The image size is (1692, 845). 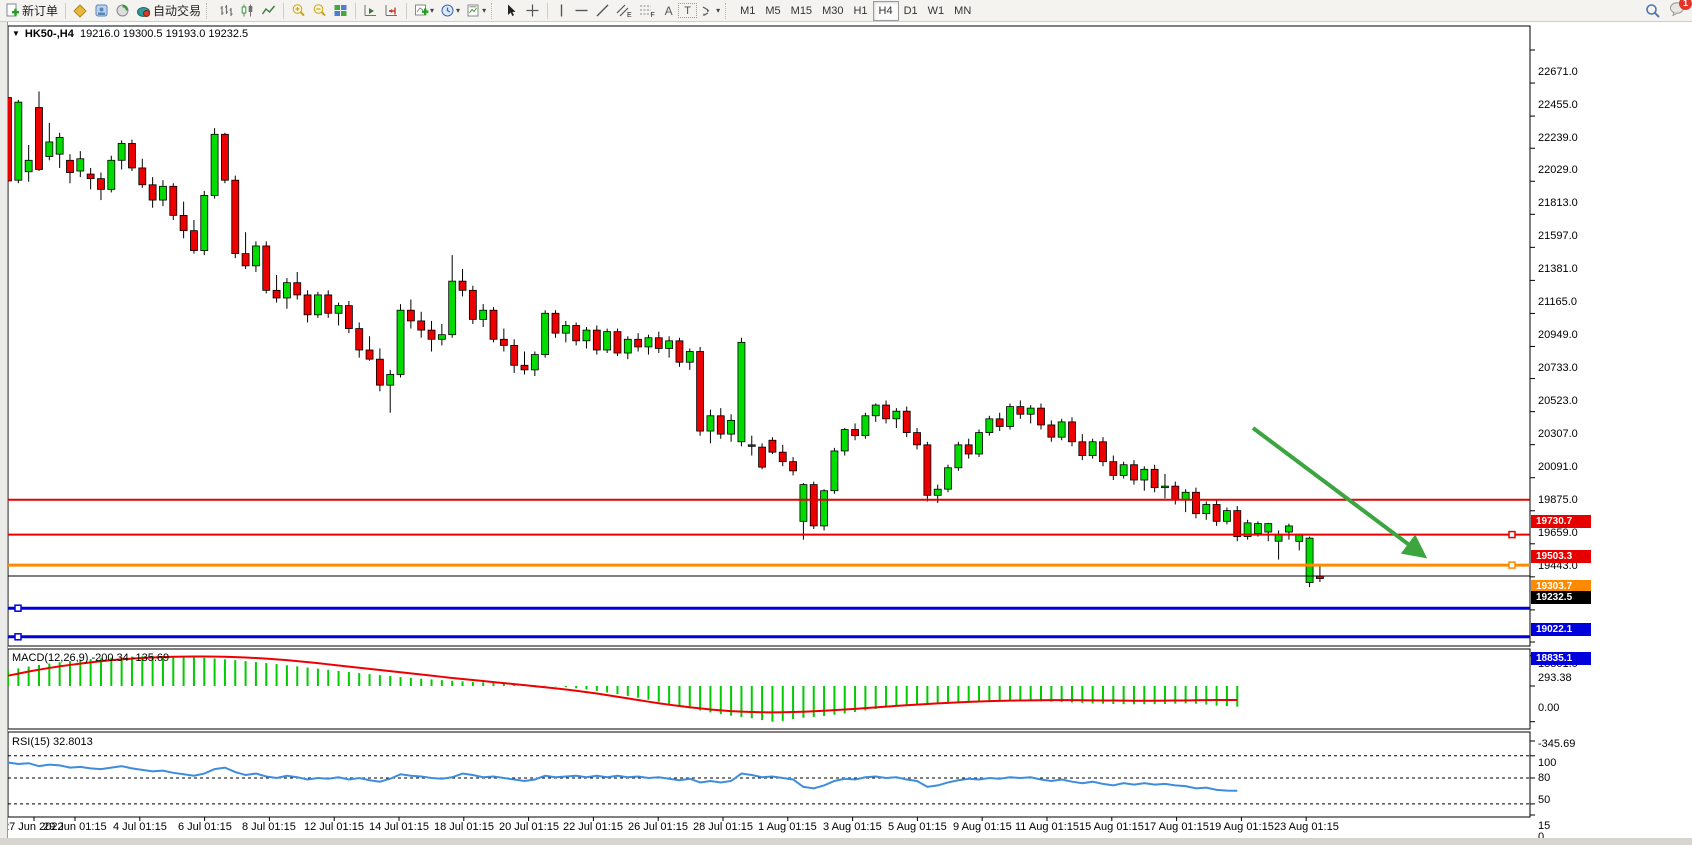 I want to click on new-order-label: 新订单, so click(x=40, y=11).